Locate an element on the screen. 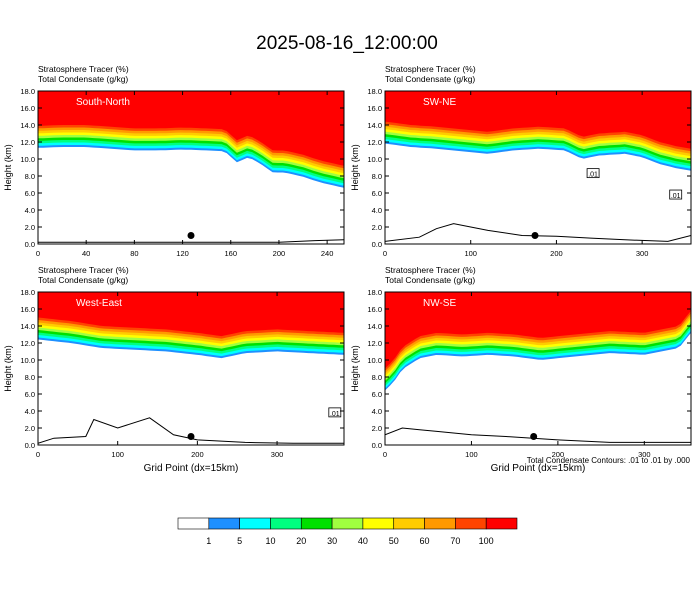 The image size is (695, 612). x-tick-label: 40 is located at coordinates (86, 253).